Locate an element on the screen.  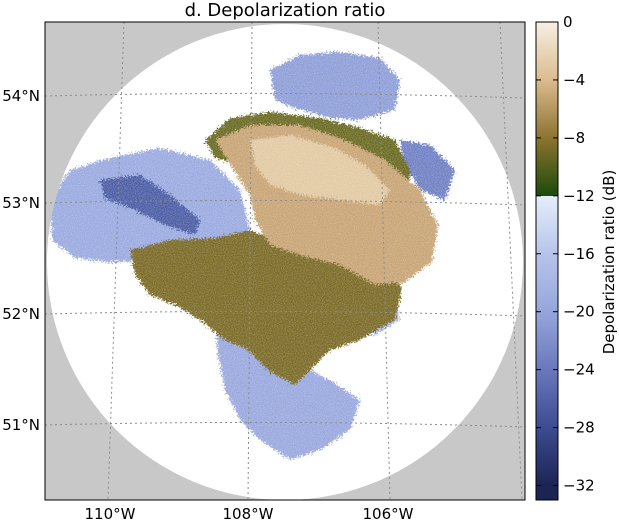
lat-label-53: 53°N is located at coordinates (21, 203).